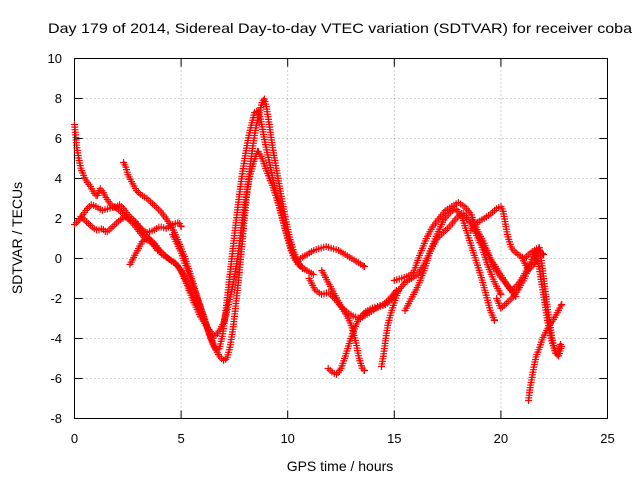  I want to click on x-tick-label: 10, so click(287, 438).